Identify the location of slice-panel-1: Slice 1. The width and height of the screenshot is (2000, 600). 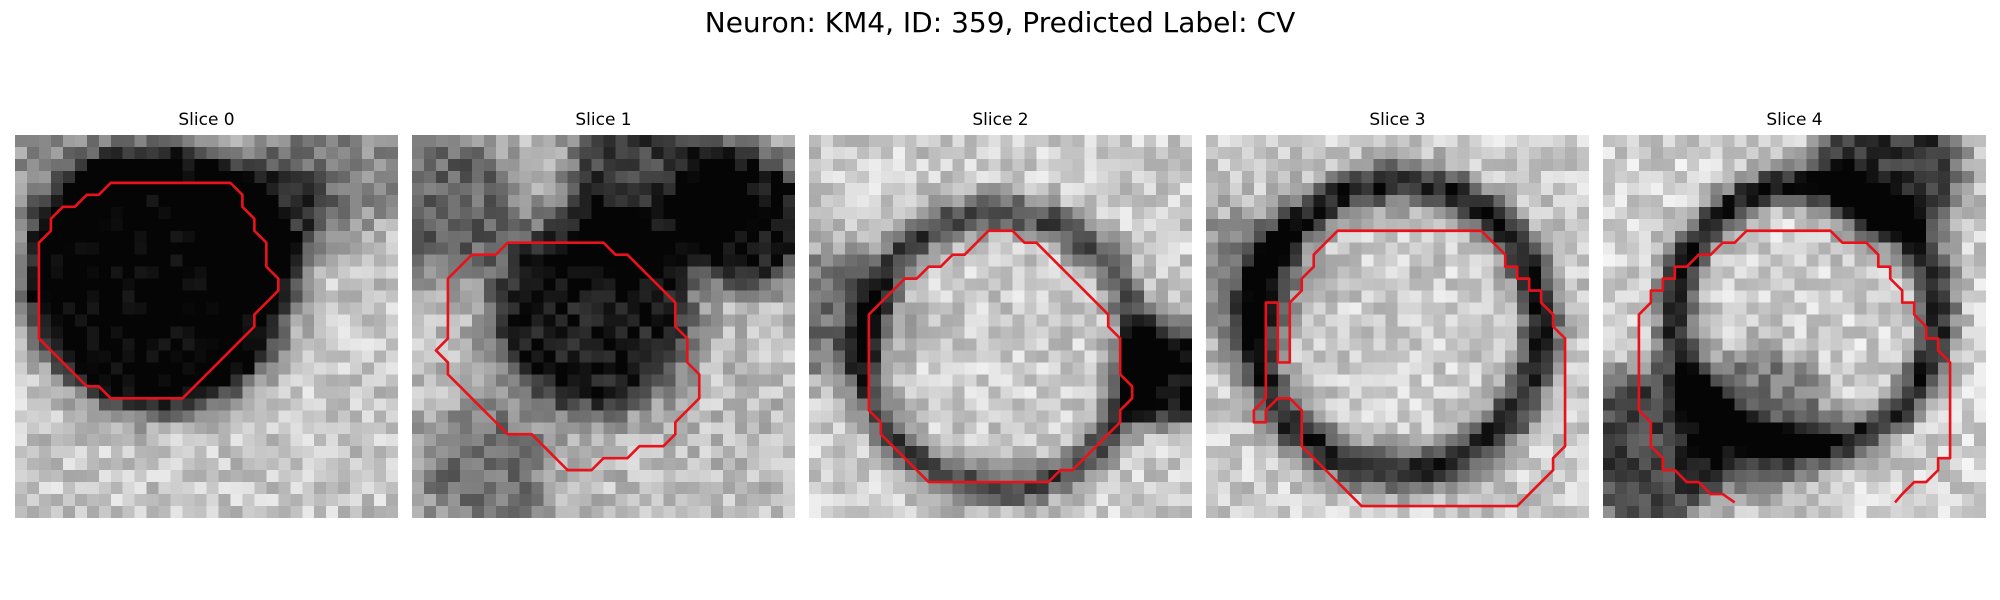
(603, 313).